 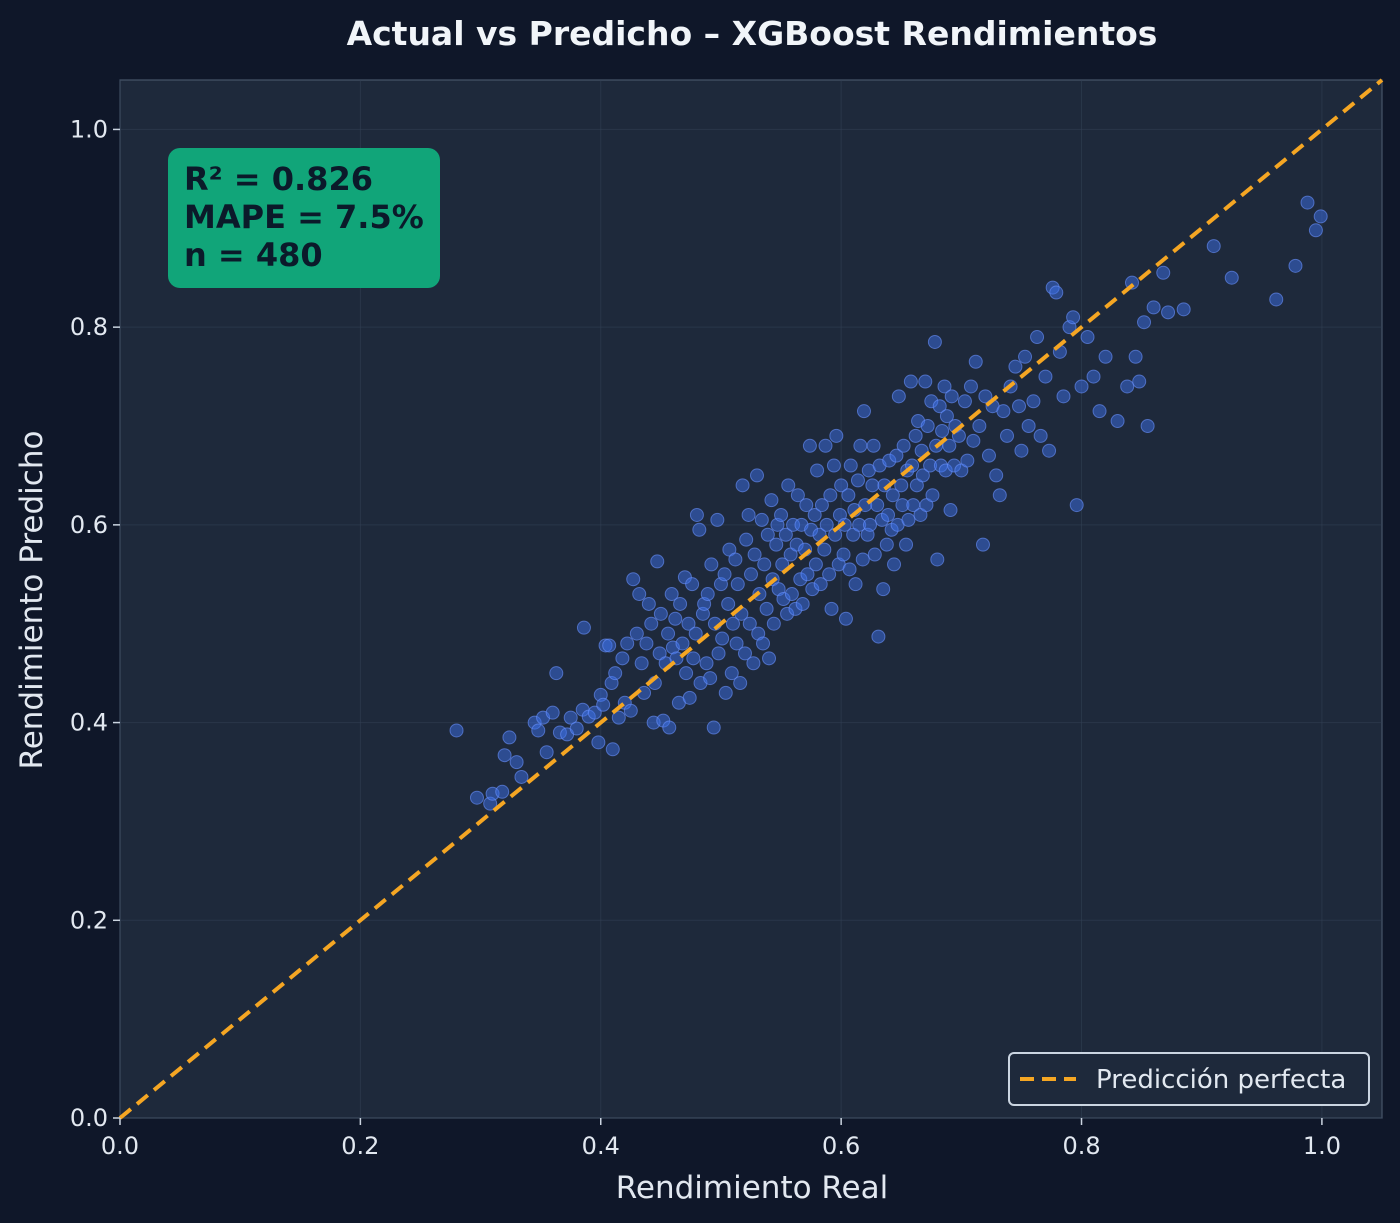 I want to click on x-tick-label: 1.0, so click(x=1322, y=1146).